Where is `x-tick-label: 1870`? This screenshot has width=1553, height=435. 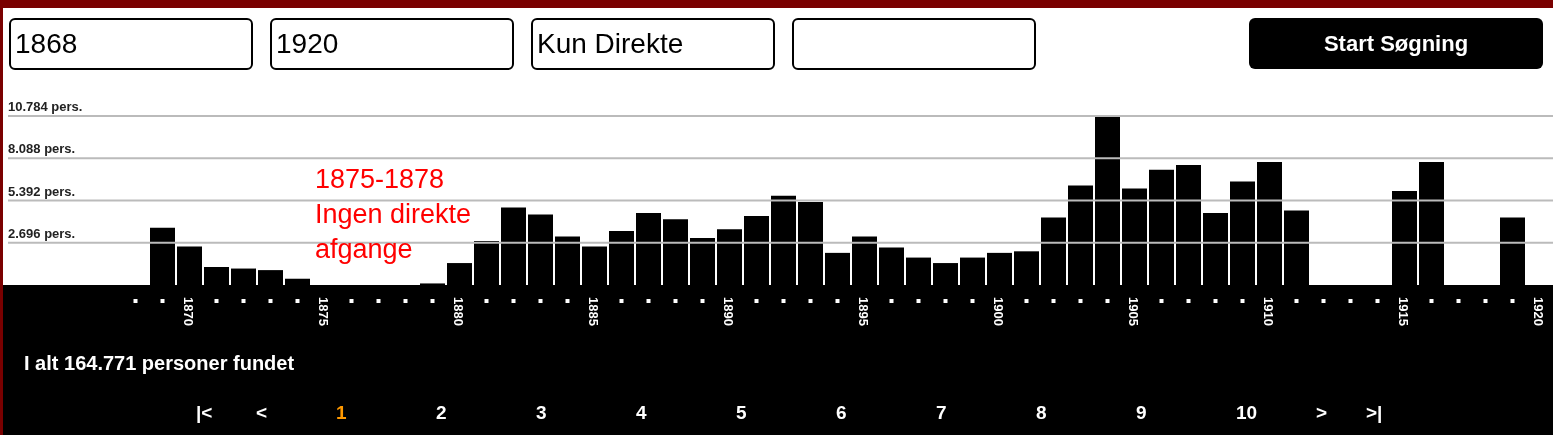
x-tick-label: 1870 is located at coordinates (188, 311).